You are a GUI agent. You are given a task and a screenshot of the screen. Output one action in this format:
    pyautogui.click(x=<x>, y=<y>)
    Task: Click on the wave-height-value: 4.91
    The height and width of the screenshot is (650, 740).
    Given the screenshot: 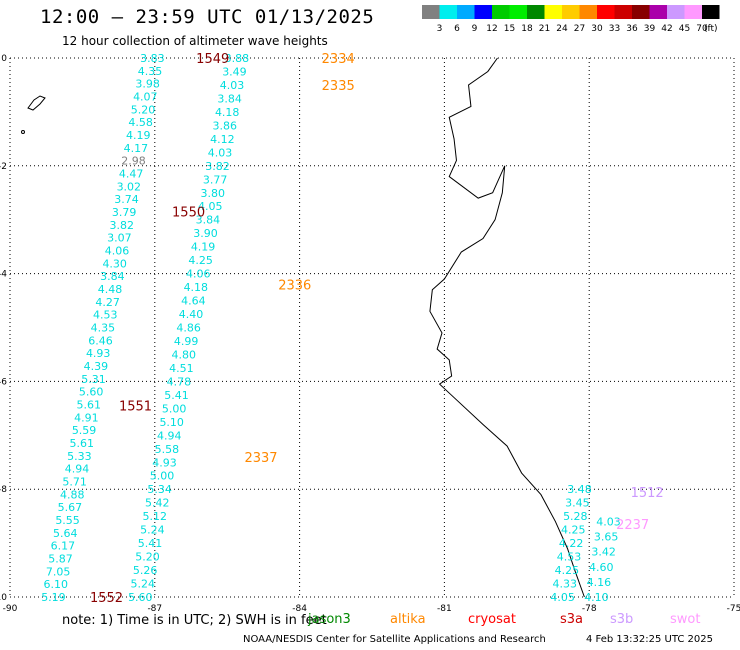 What is the action you would take?
    pyautogui.click(x=86, y=417)
    